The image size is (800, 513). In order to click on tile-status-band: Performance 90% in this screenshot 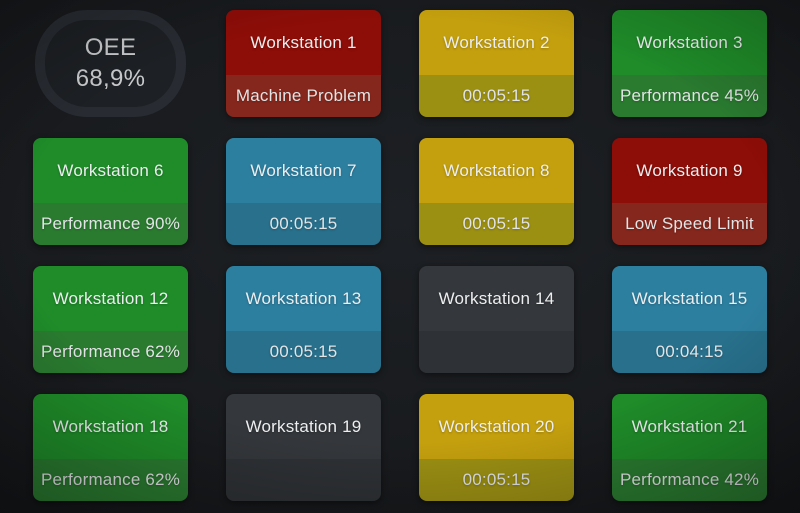, I will do `click(110, 224)`.